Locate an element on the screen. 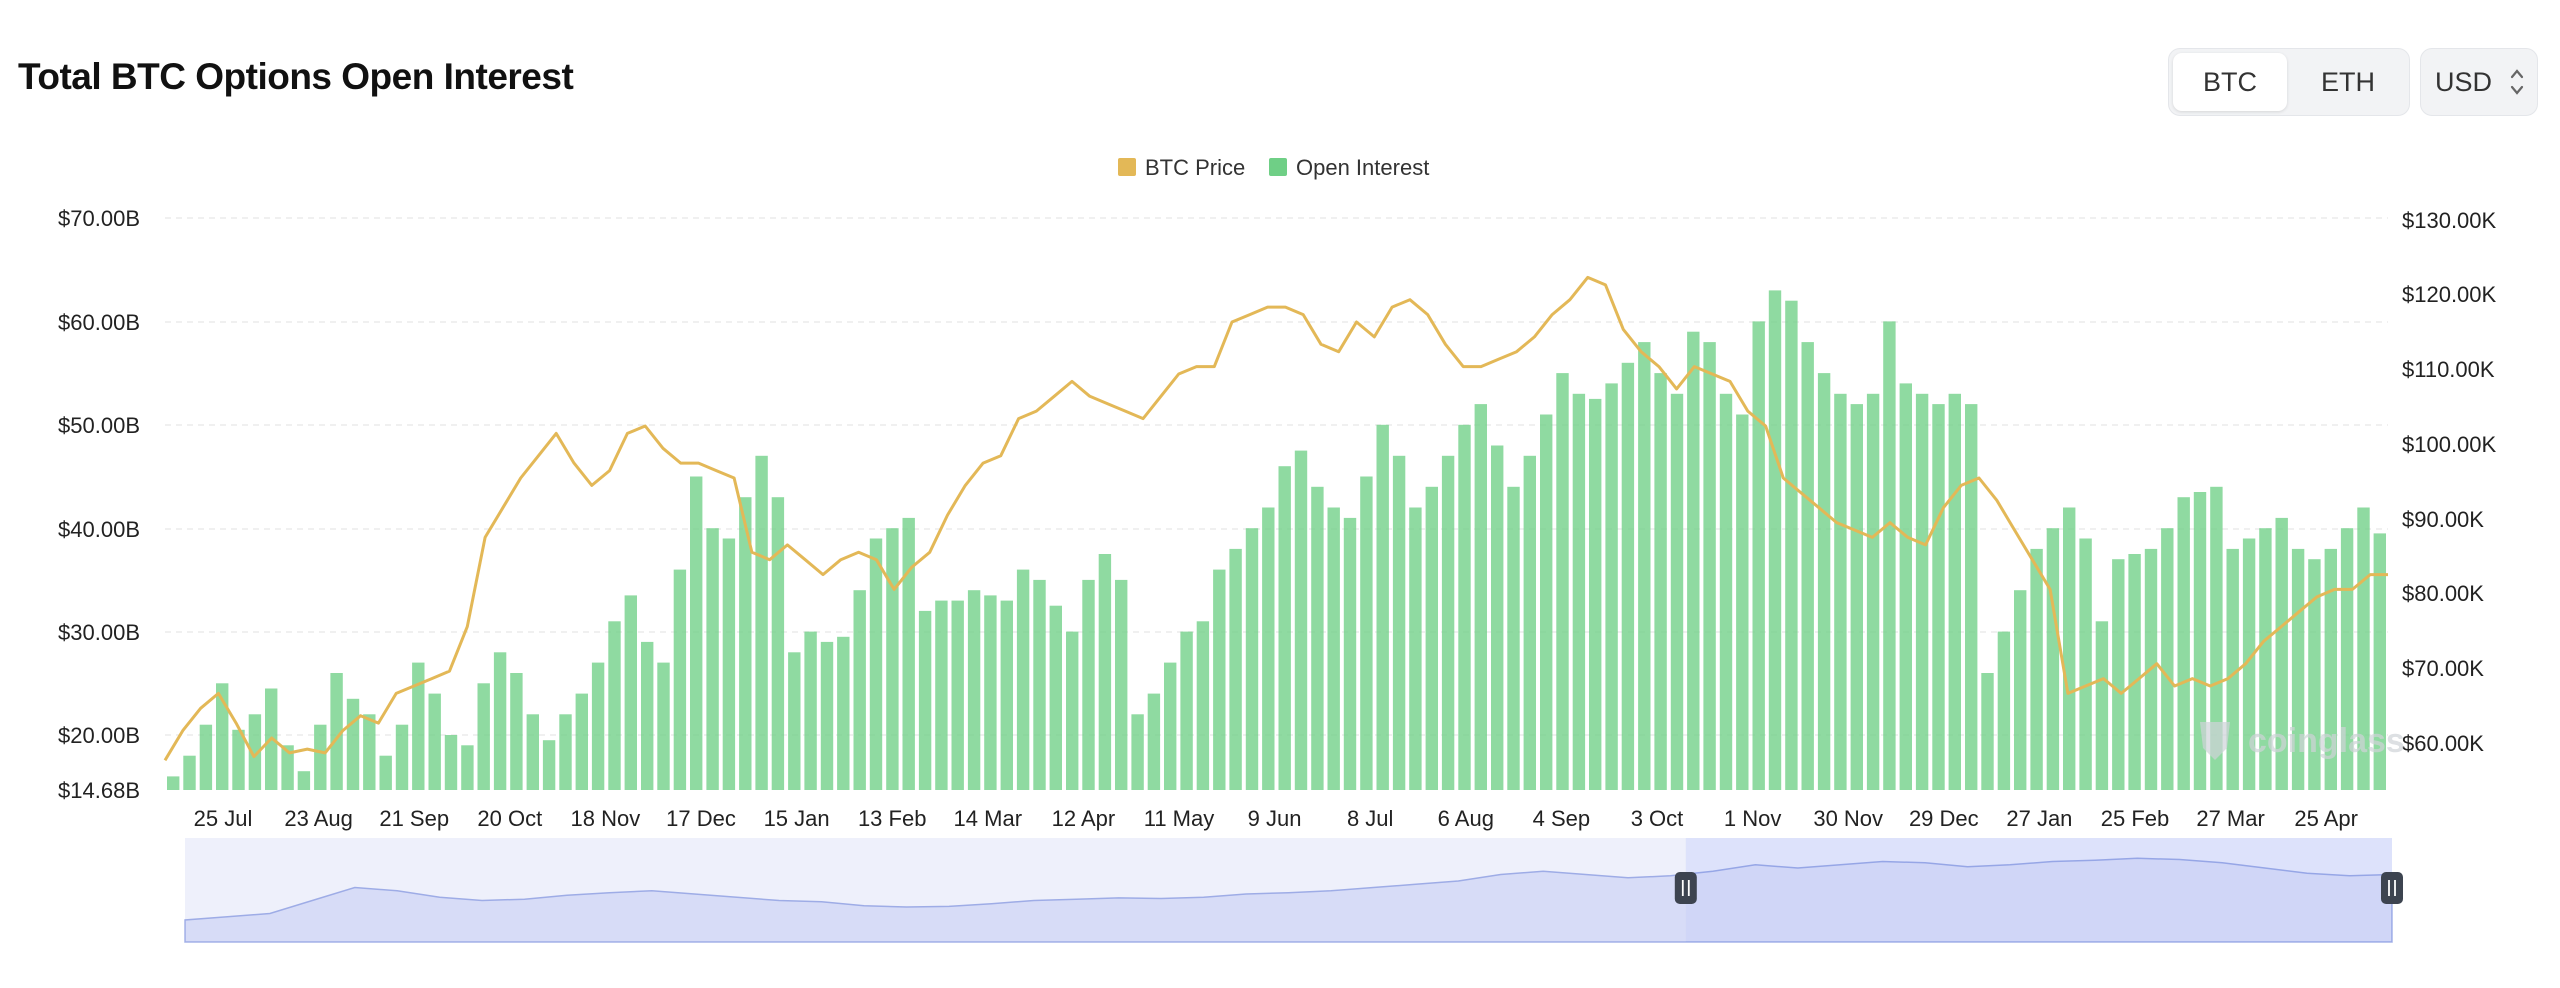 This screenshot has width=2560, height=988. x-tick: 3 Oct is located at coordinates (1657, 818).